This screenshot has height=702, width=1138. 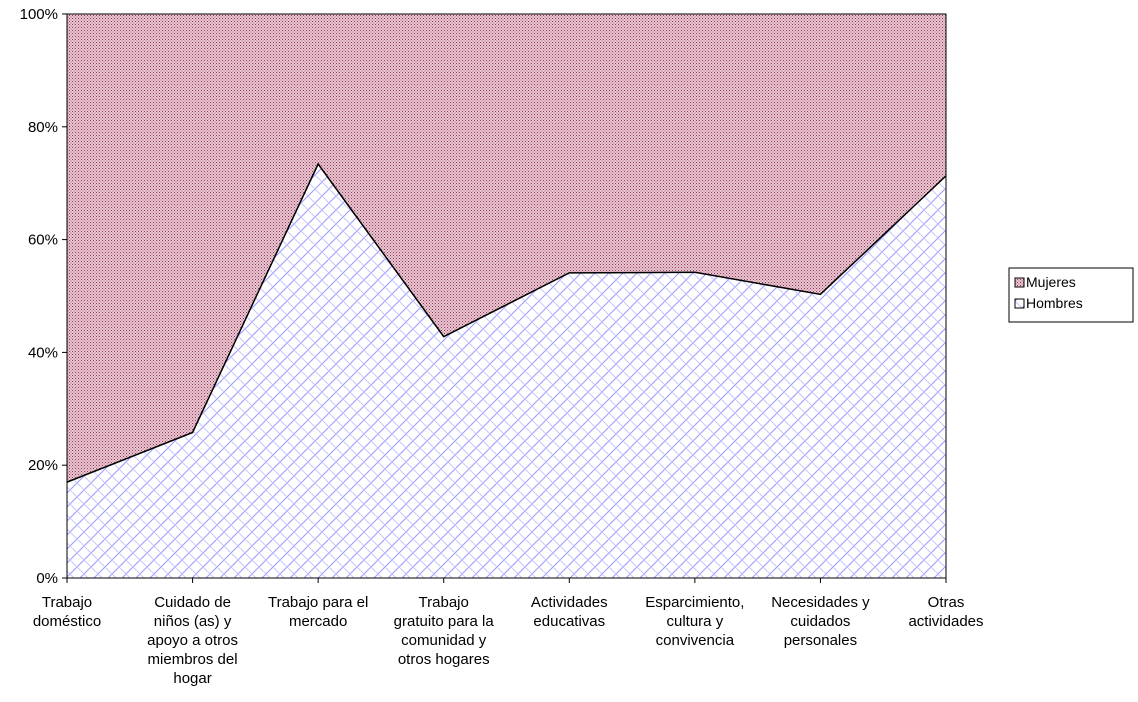 What do you see at coordinates (1019, 303) in the screenshot?
I see `legend-swatch-hombres` at bounding box center [1019, 303].